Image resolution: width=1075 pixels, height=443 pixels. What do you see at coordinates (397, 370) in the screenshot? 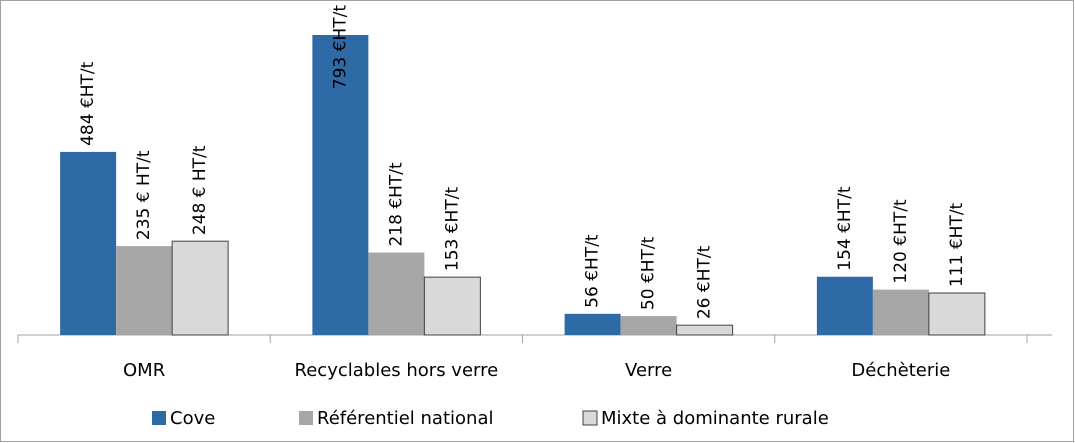
I see `x-tick-label: Recyclables hors verre` at bounding box center [397, 370].